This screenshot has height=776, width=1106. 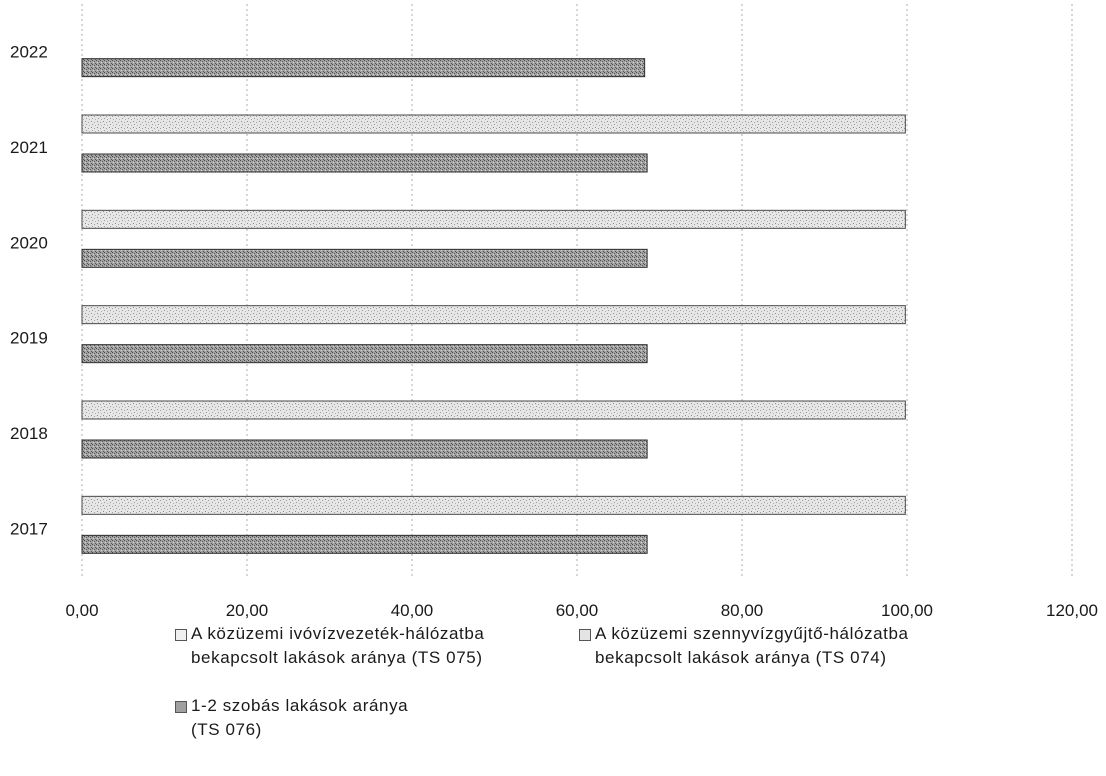 I want to click on x-tick-label: 120,00, so click(x=1072, y=610).